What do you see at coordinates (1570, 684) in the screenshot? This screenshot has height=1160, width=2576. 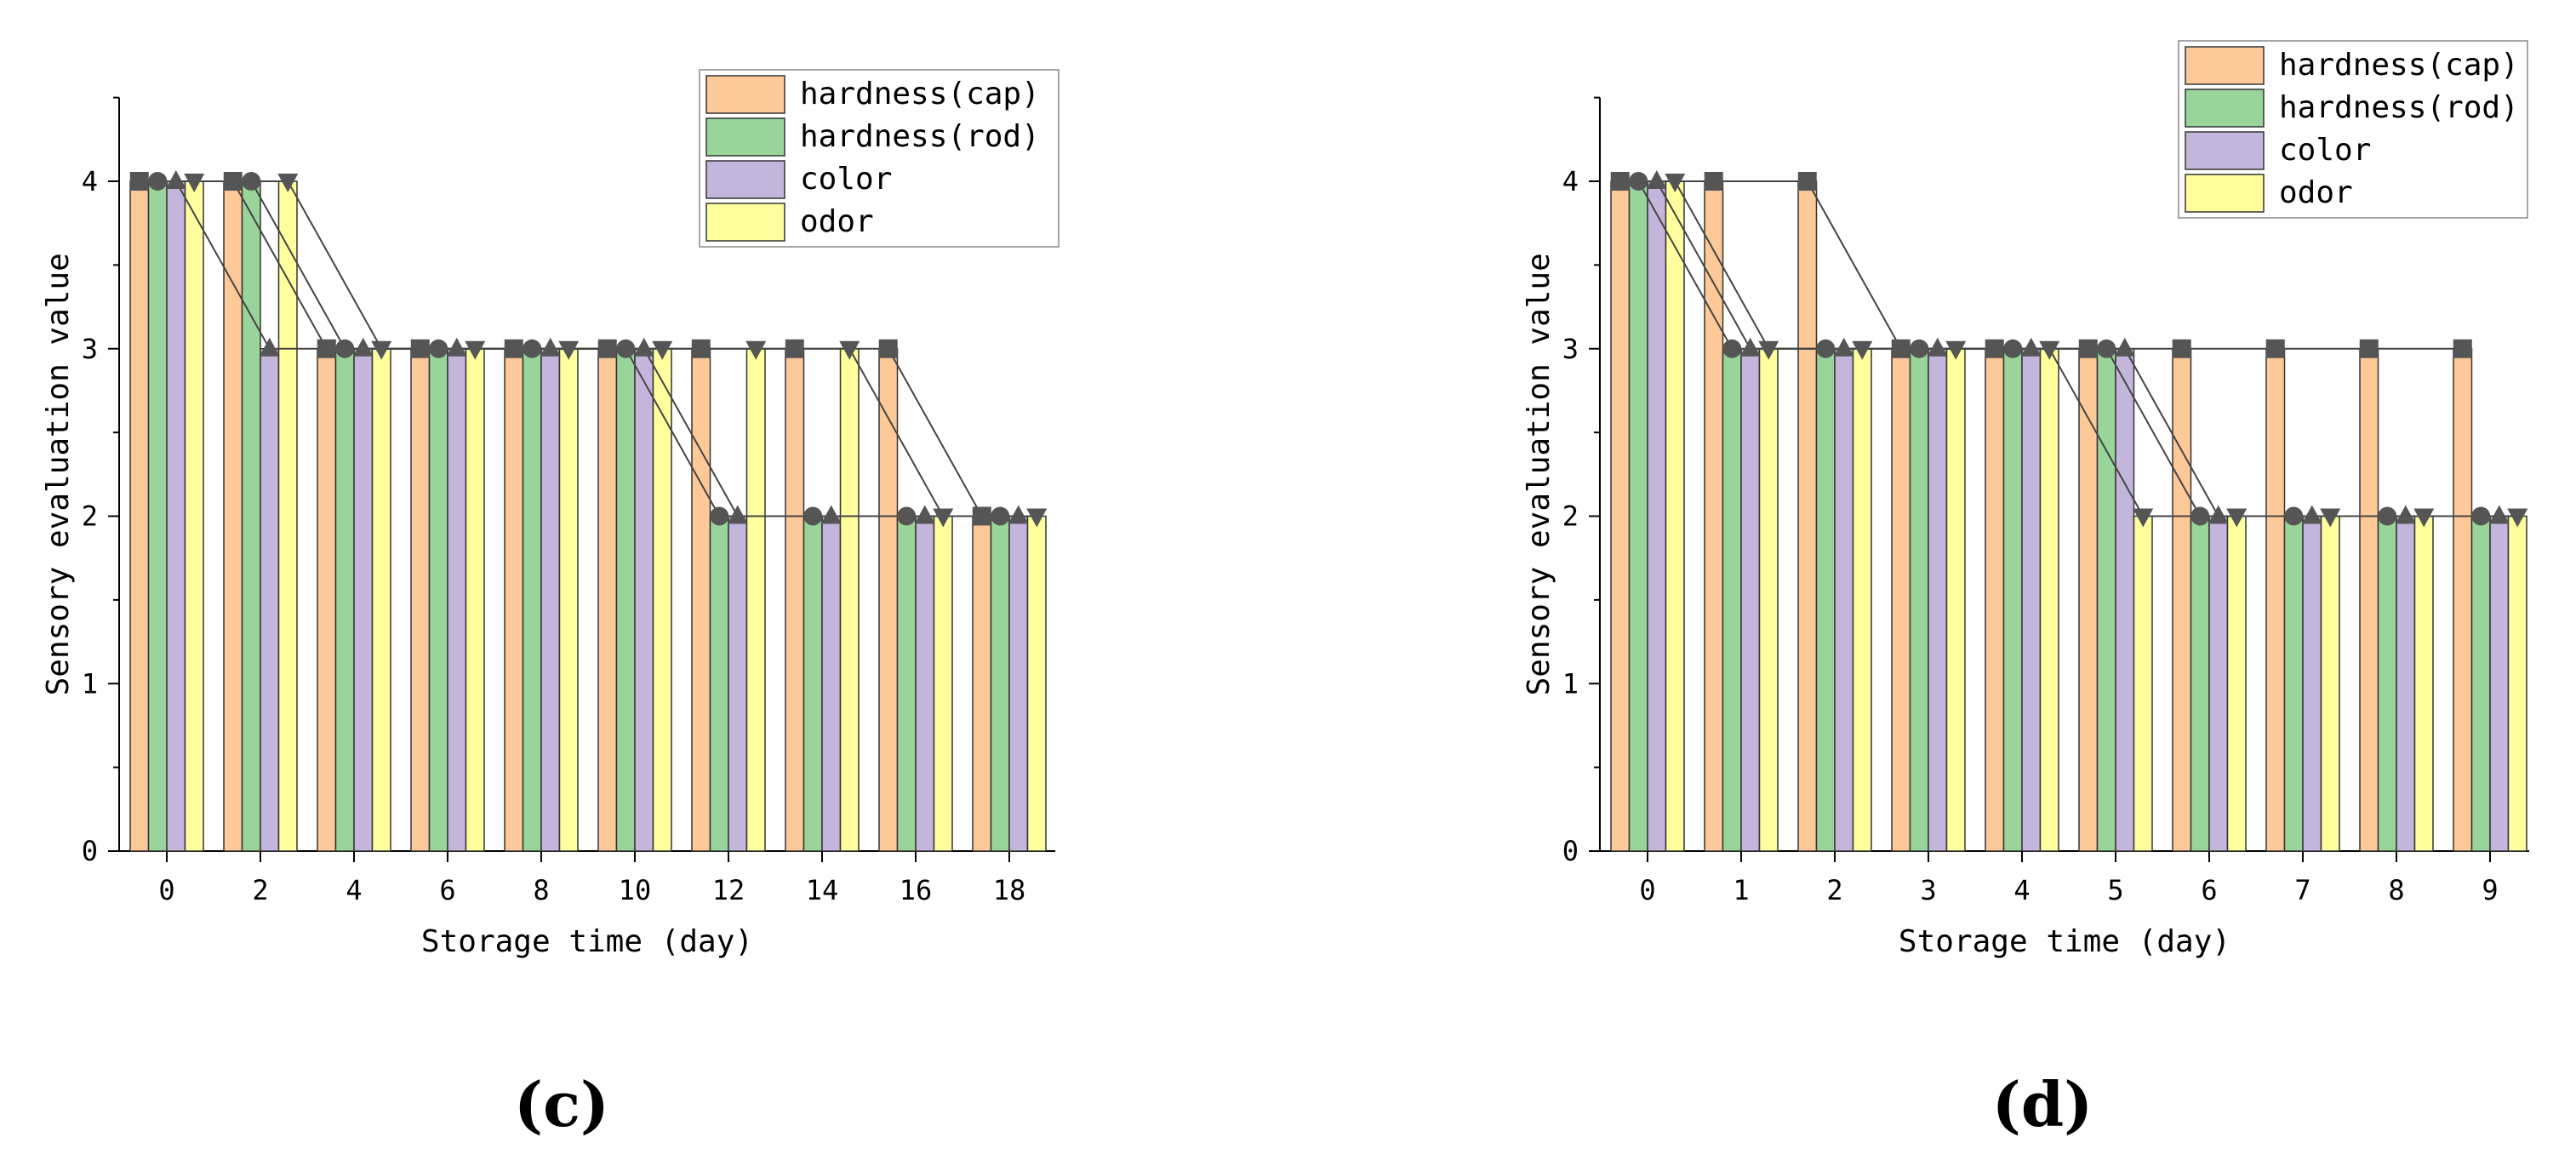 I see `d-y-tick-label: 1` at bounding box center [1570, 684].